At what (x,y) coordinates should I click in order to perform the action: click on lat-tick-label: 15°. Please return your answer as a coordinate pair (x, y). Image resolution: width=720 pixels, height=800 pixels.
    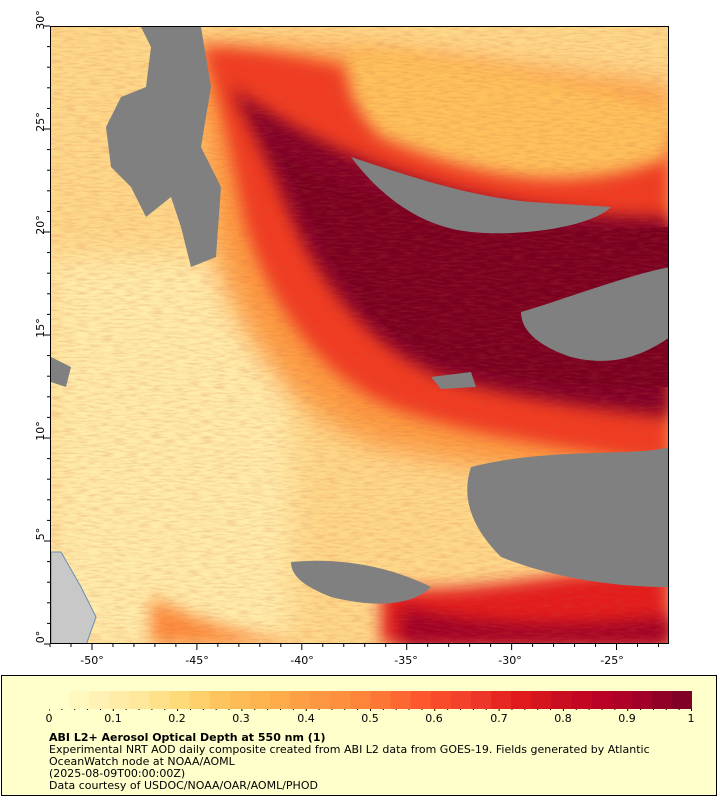
    Looking at the image, I should click on (40, 328).